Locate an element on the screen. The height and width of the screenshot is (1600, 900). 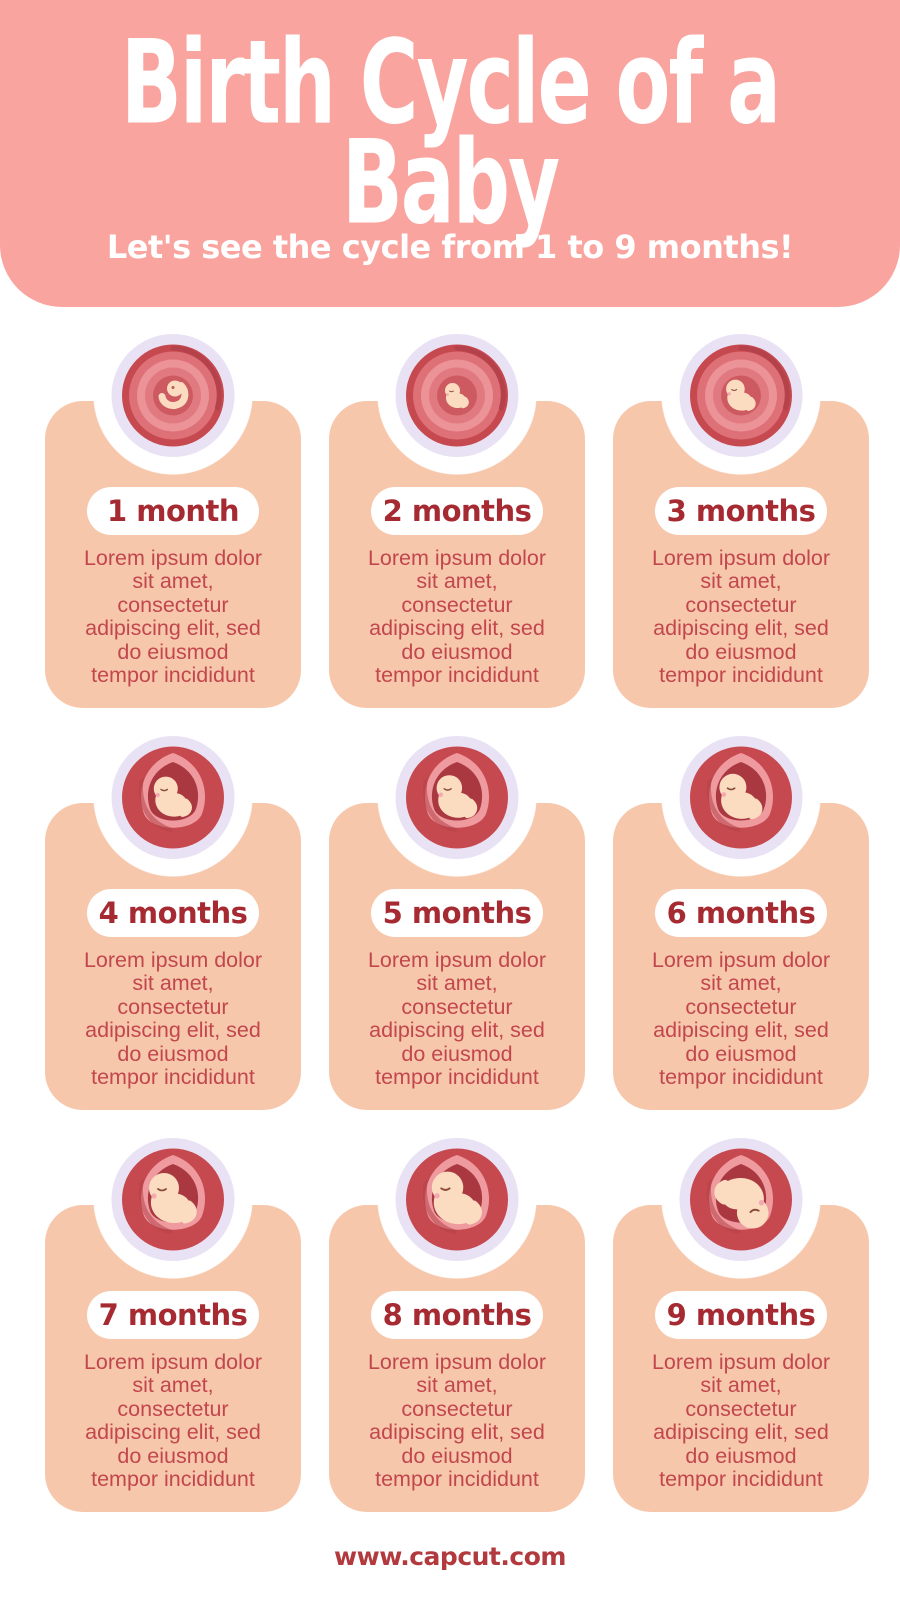
month-label: 7 months is located at coordinates (173, 1315).